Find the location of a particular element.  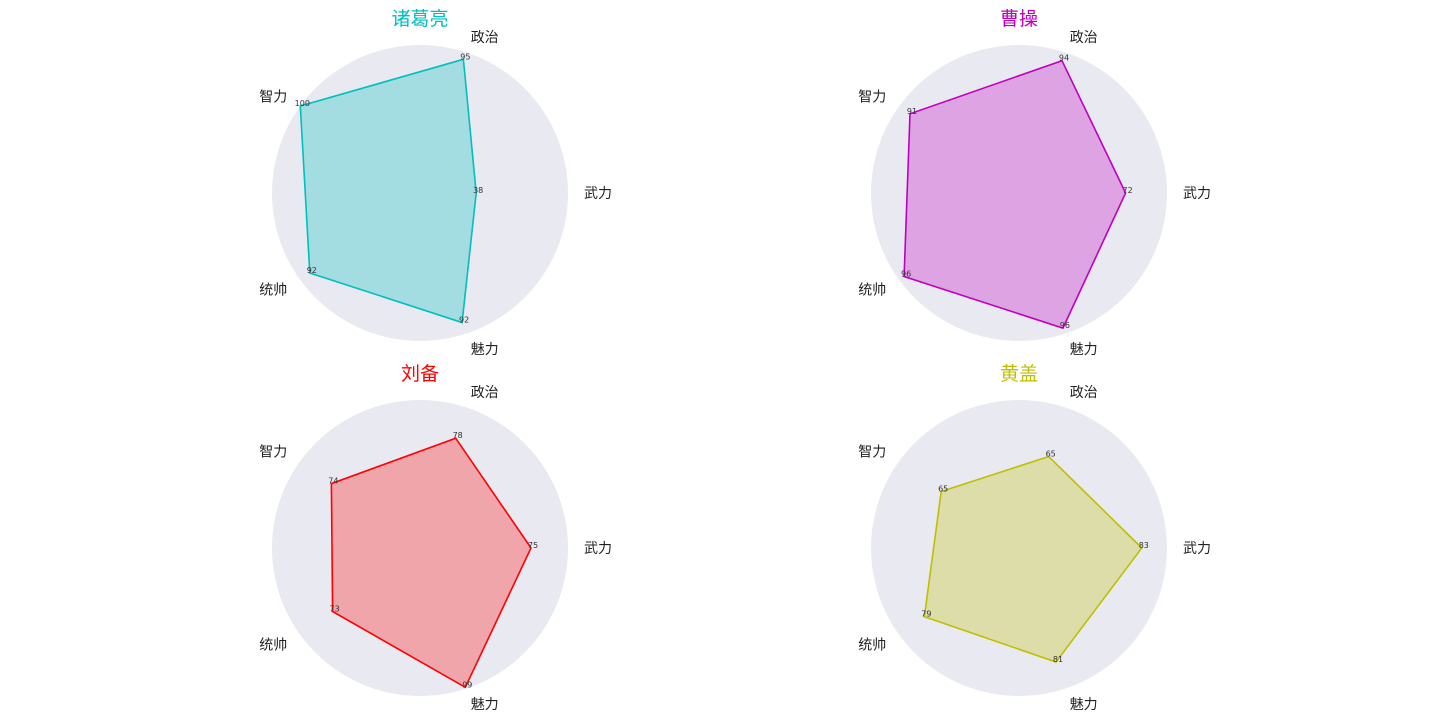

data-point-label: 81 is located at coordinates (1058, 659).